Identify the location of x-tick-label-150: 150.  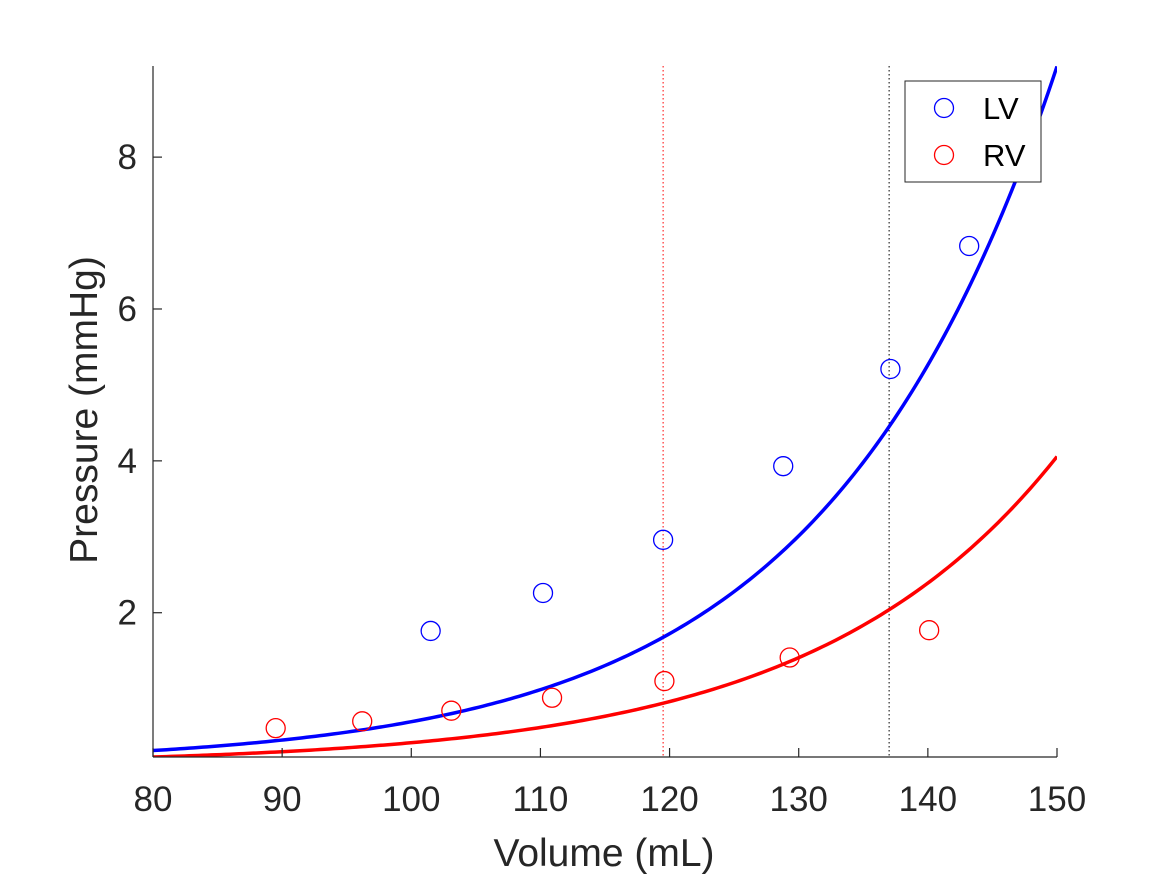
(1057, 799).